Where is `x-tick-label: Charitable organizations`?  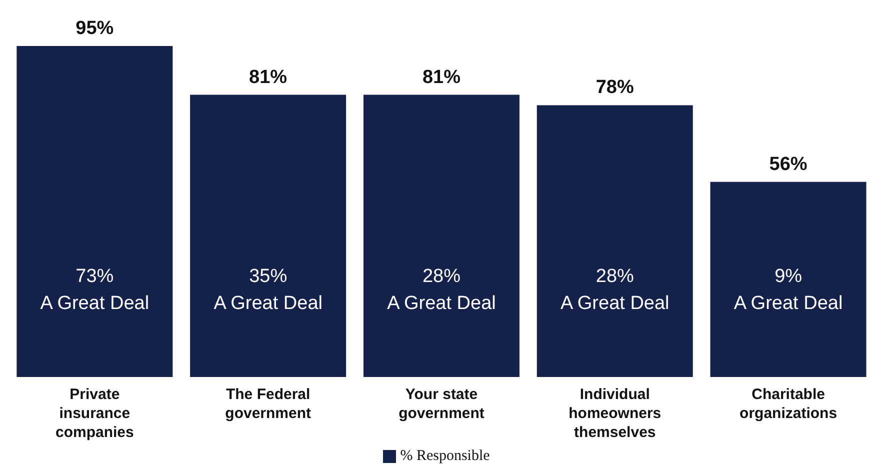
x-tick-label: Charitable organizations is located at coordinates (789, 404).